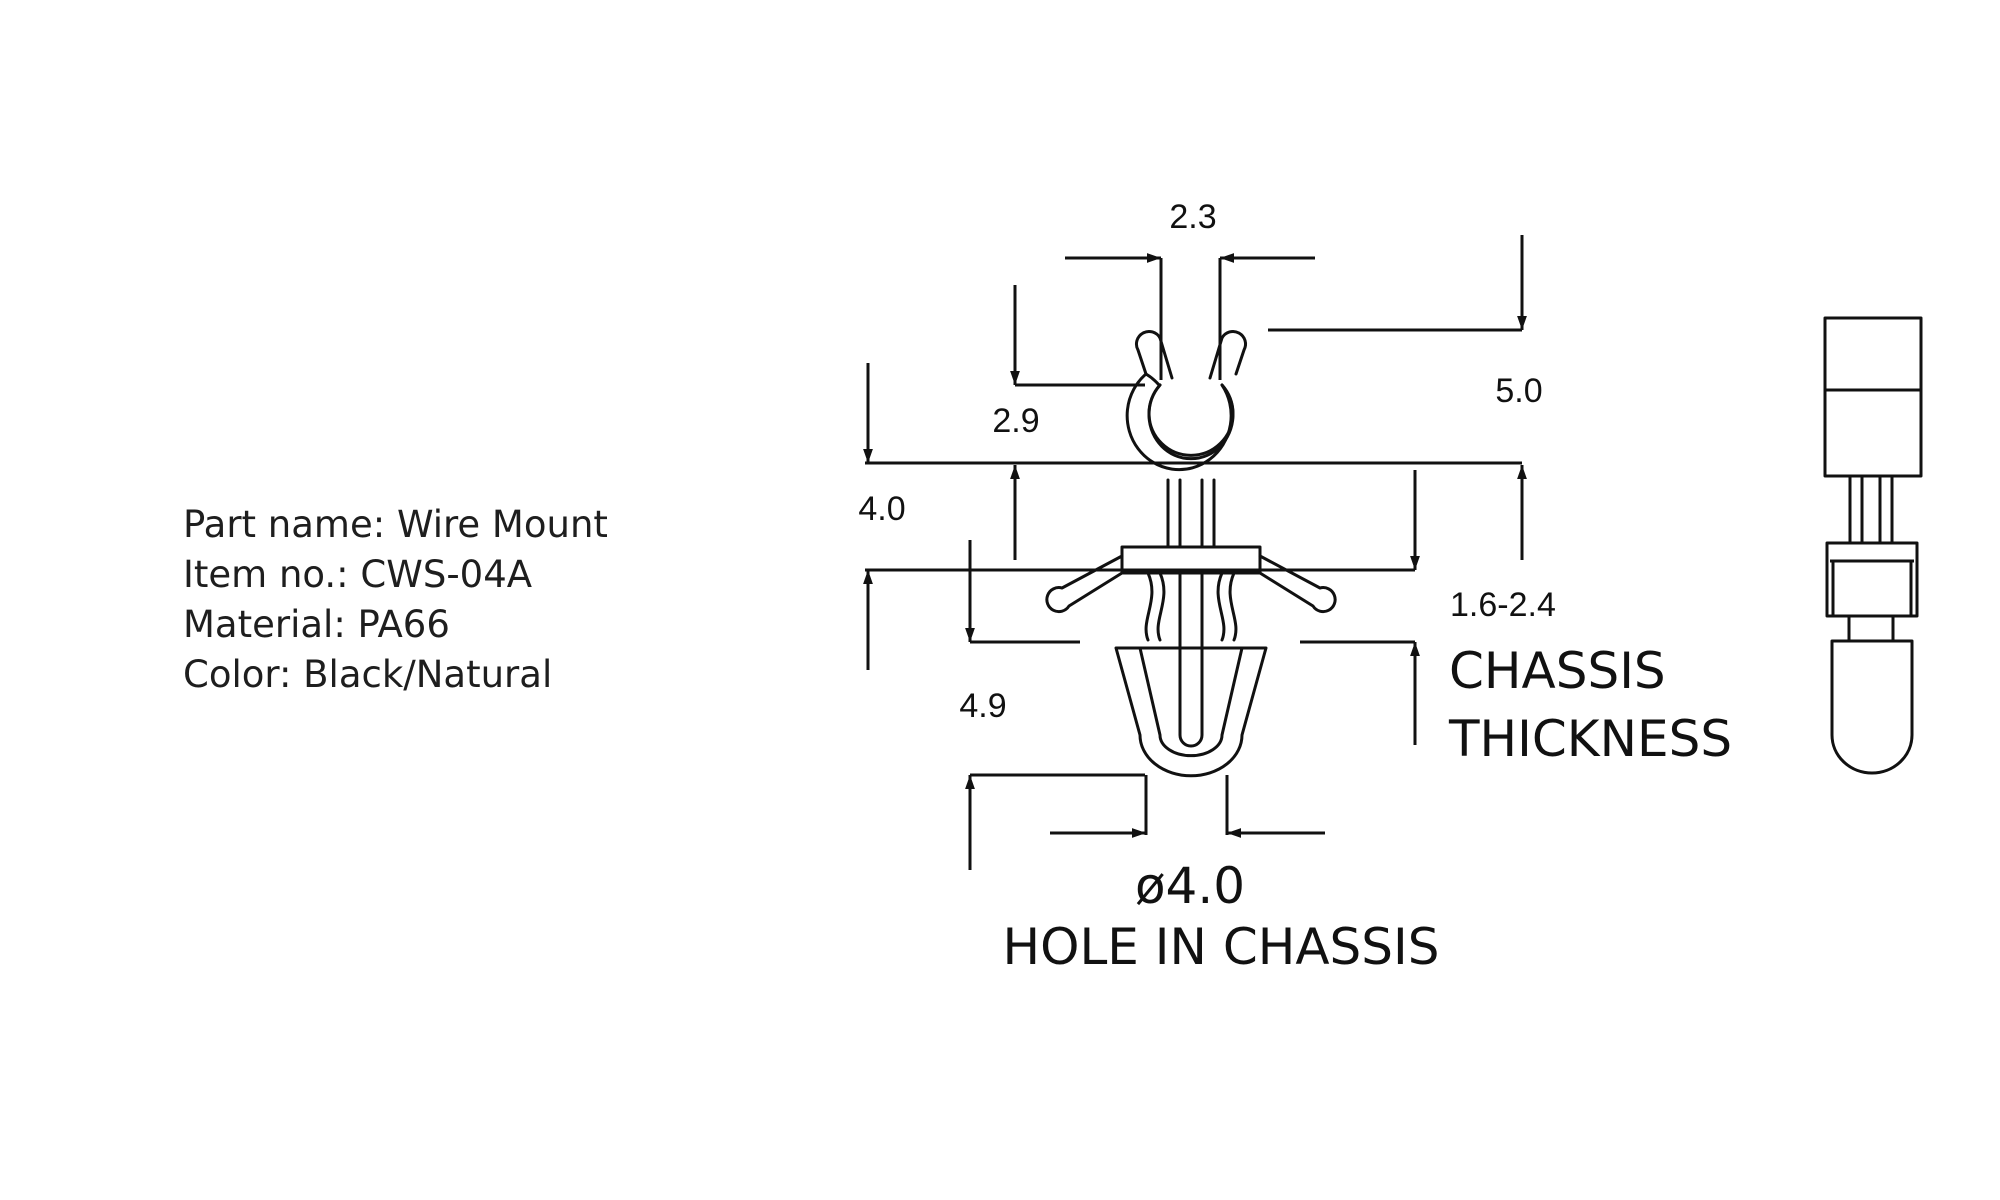  Describe the element at coordinates (1220, 947) in the screenshot. I see `hole-note: HOLE IN CHASSIS` at that location.